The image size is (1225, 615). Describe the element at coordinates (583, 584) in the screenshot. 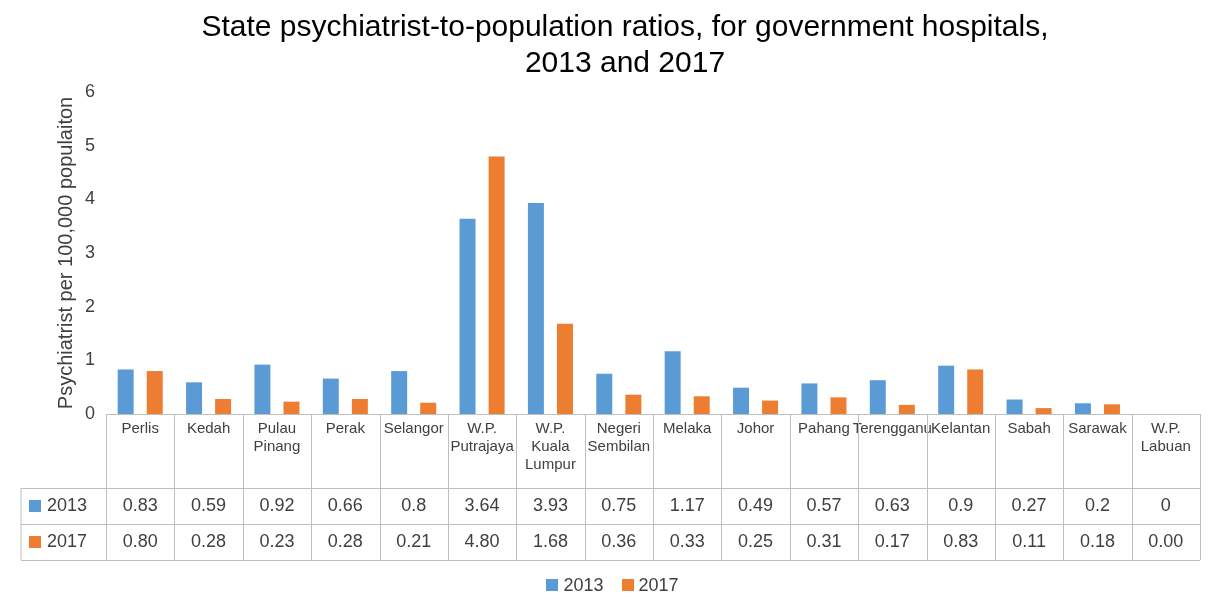

I see `text: 2013` at that location.